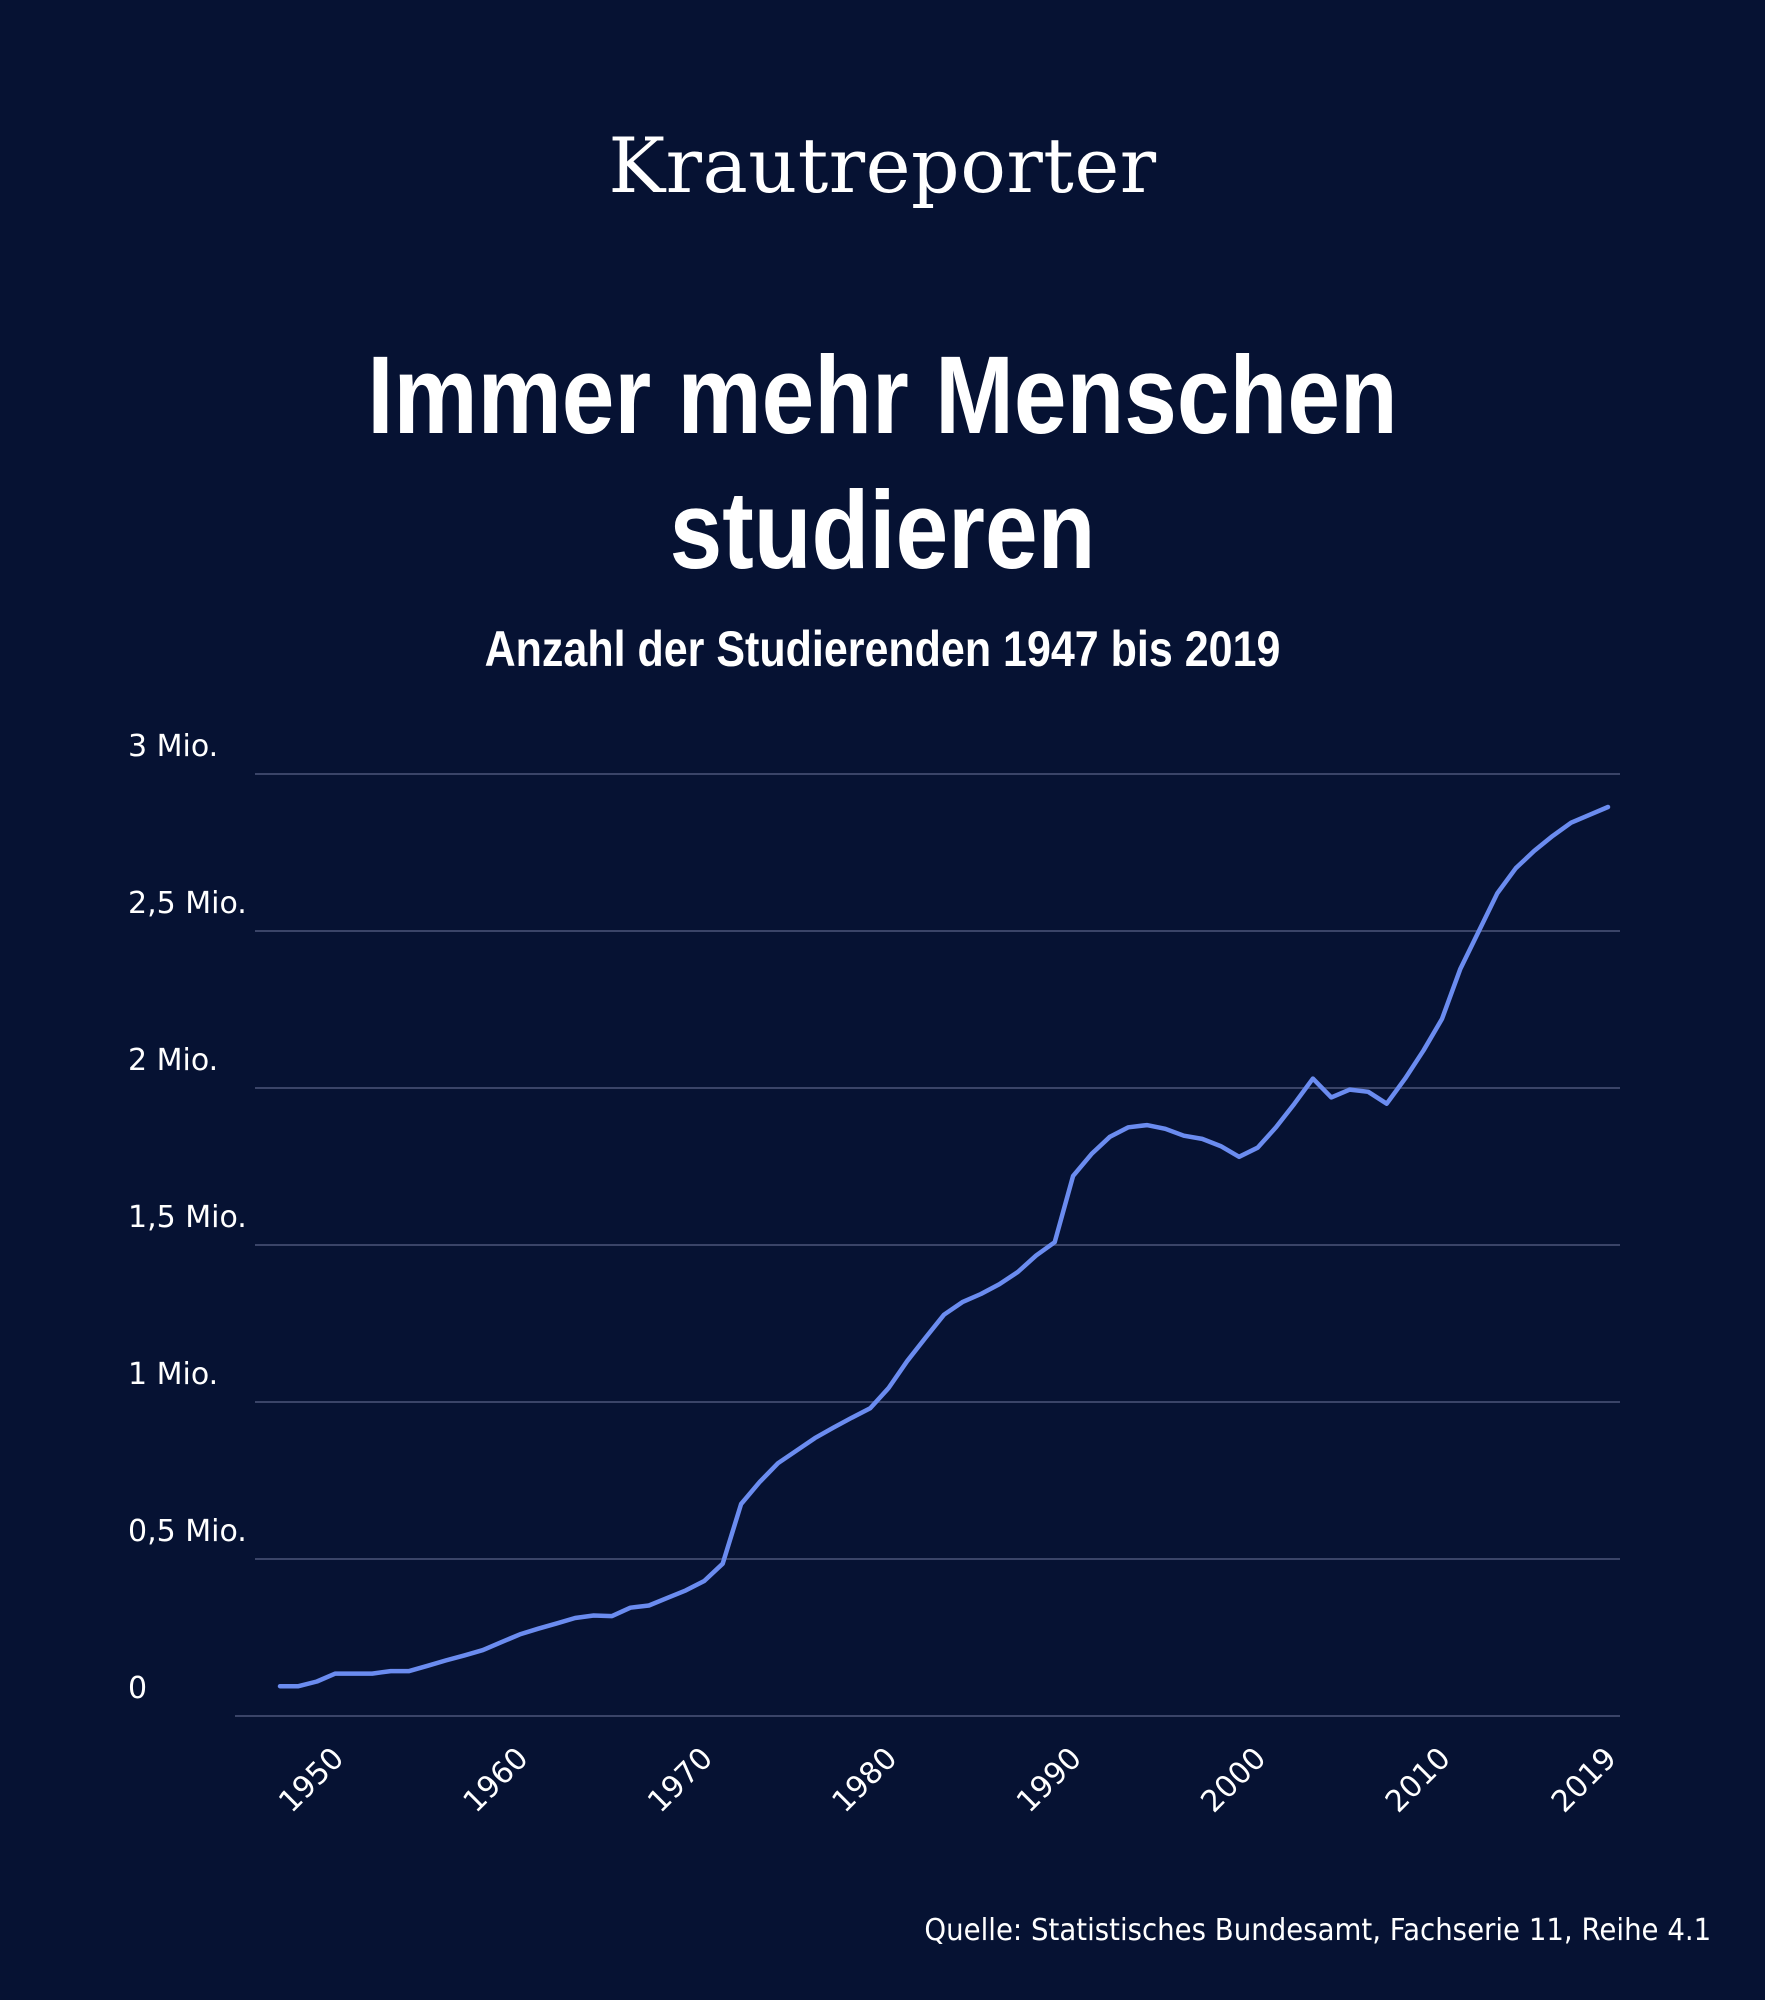 The width and height of the screenshot is (1765, 2000). What do you see at coordinates (680, 1780) in the screenshot?
I see `x-tick-label: 1970` at bounding box center [680, 1780].